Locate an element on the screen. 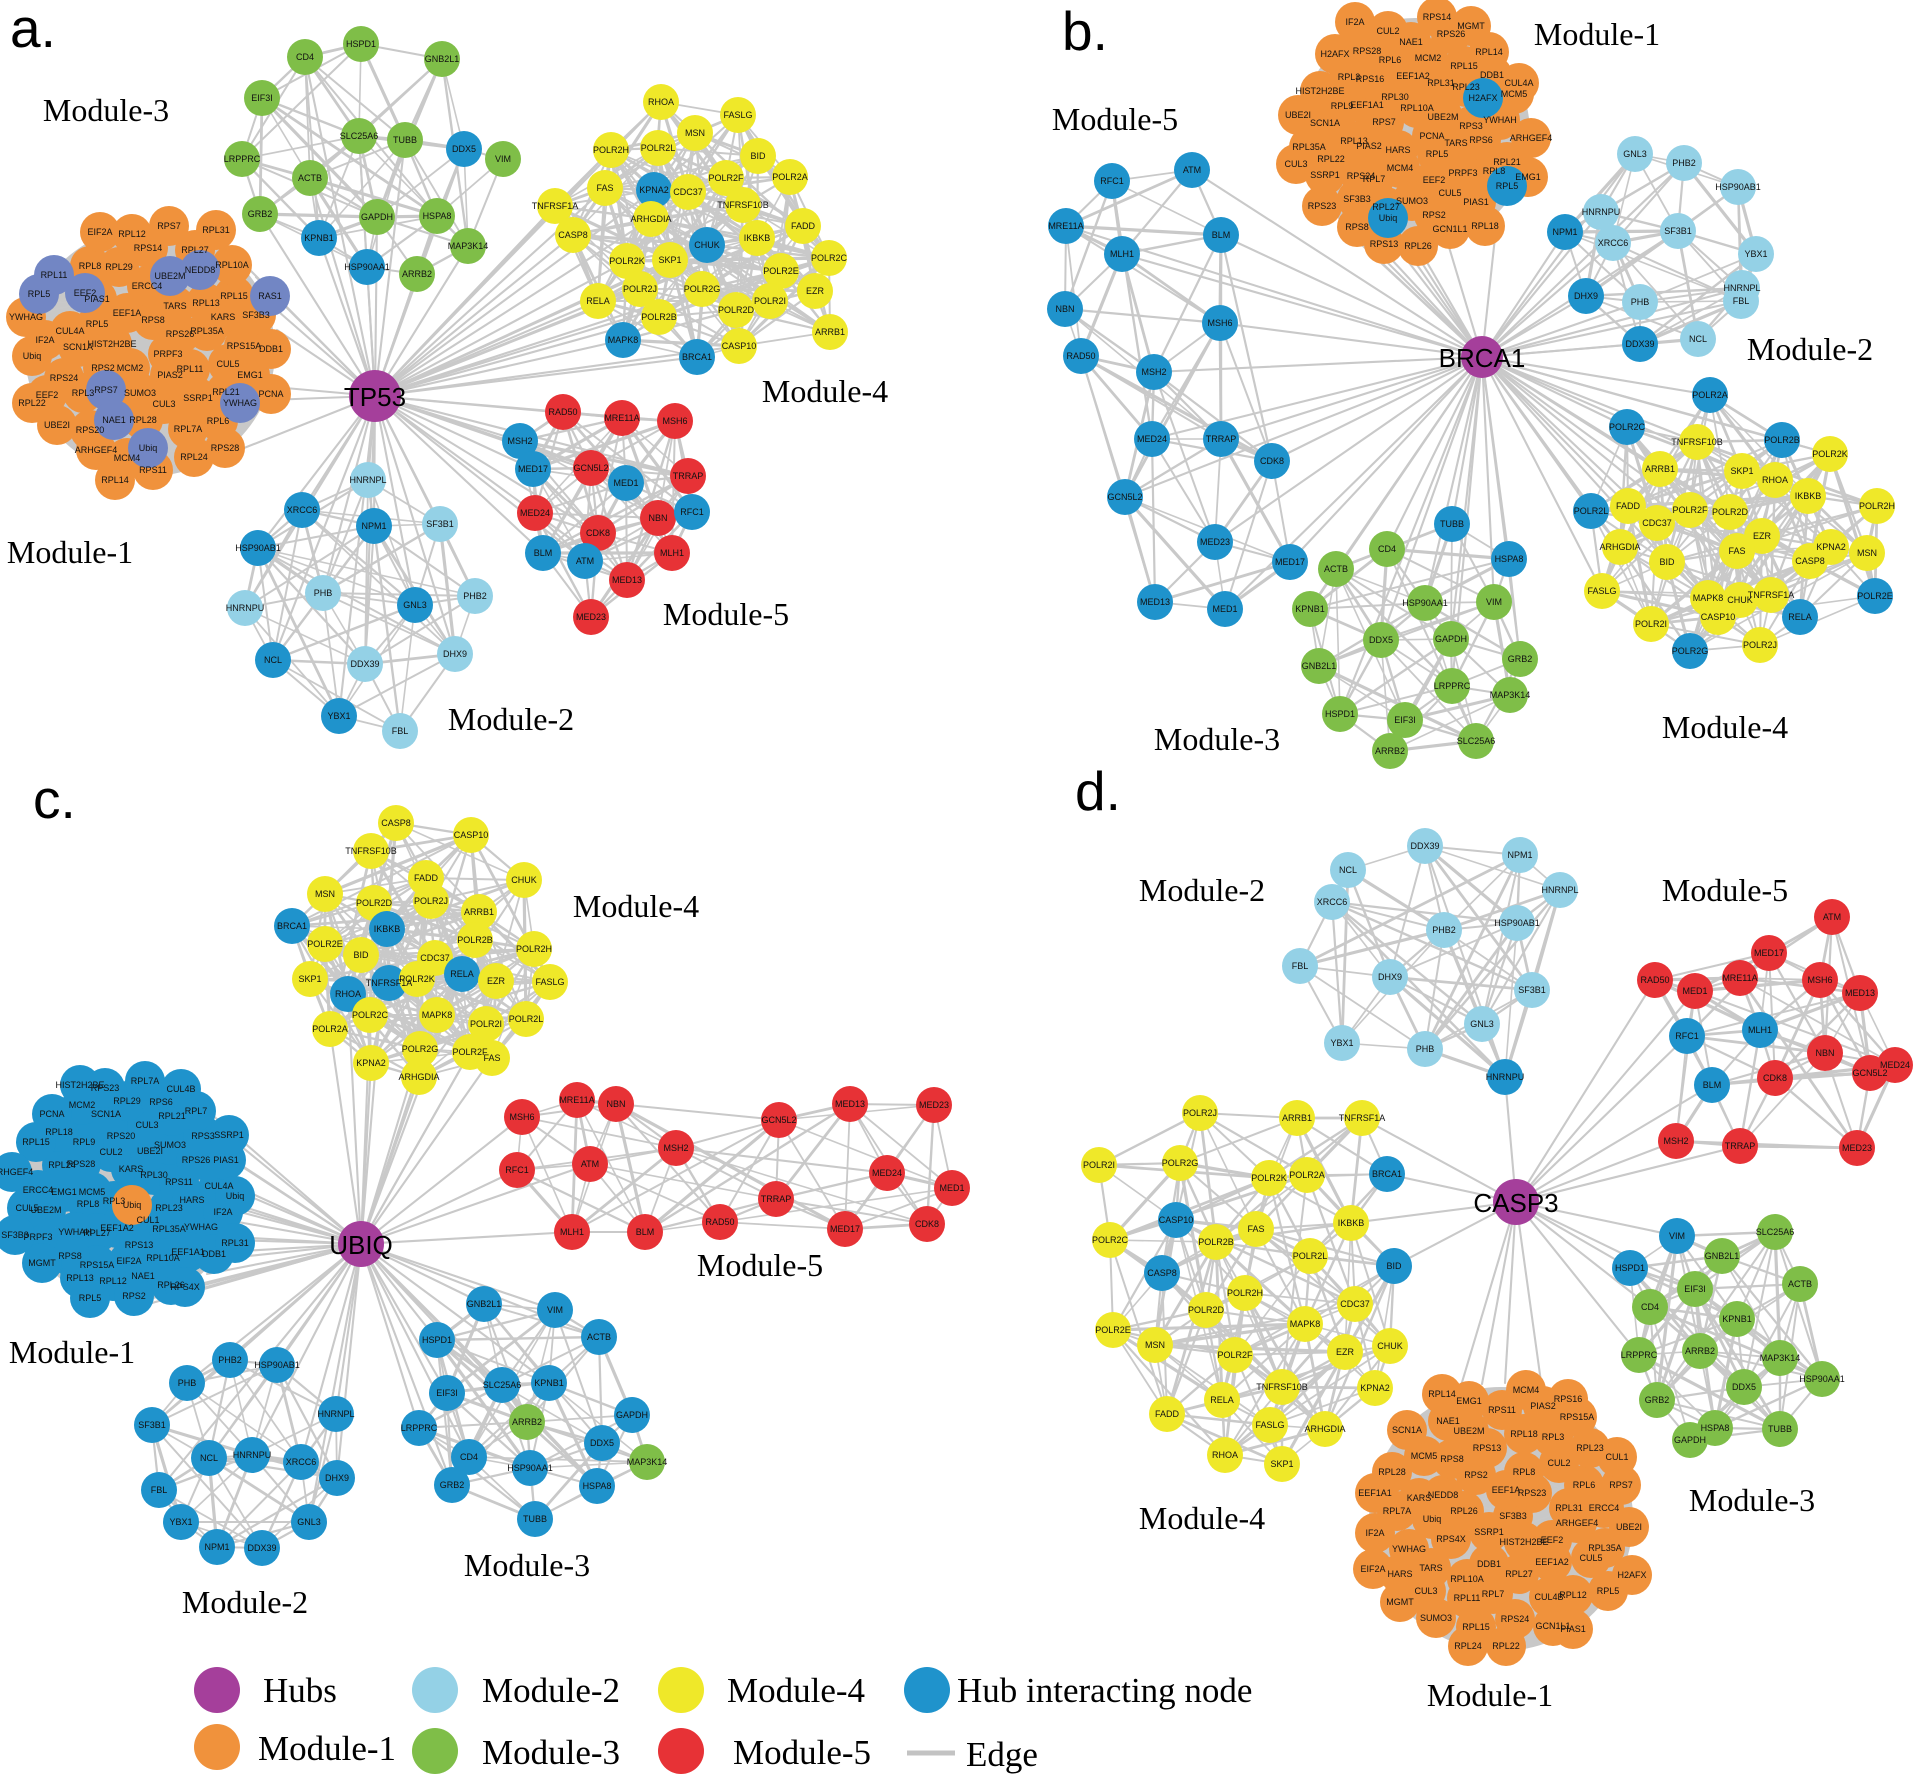 This screenshot has height=1780, width=1923. svg-text: RPL12 is located at coordinates (113, 1281).